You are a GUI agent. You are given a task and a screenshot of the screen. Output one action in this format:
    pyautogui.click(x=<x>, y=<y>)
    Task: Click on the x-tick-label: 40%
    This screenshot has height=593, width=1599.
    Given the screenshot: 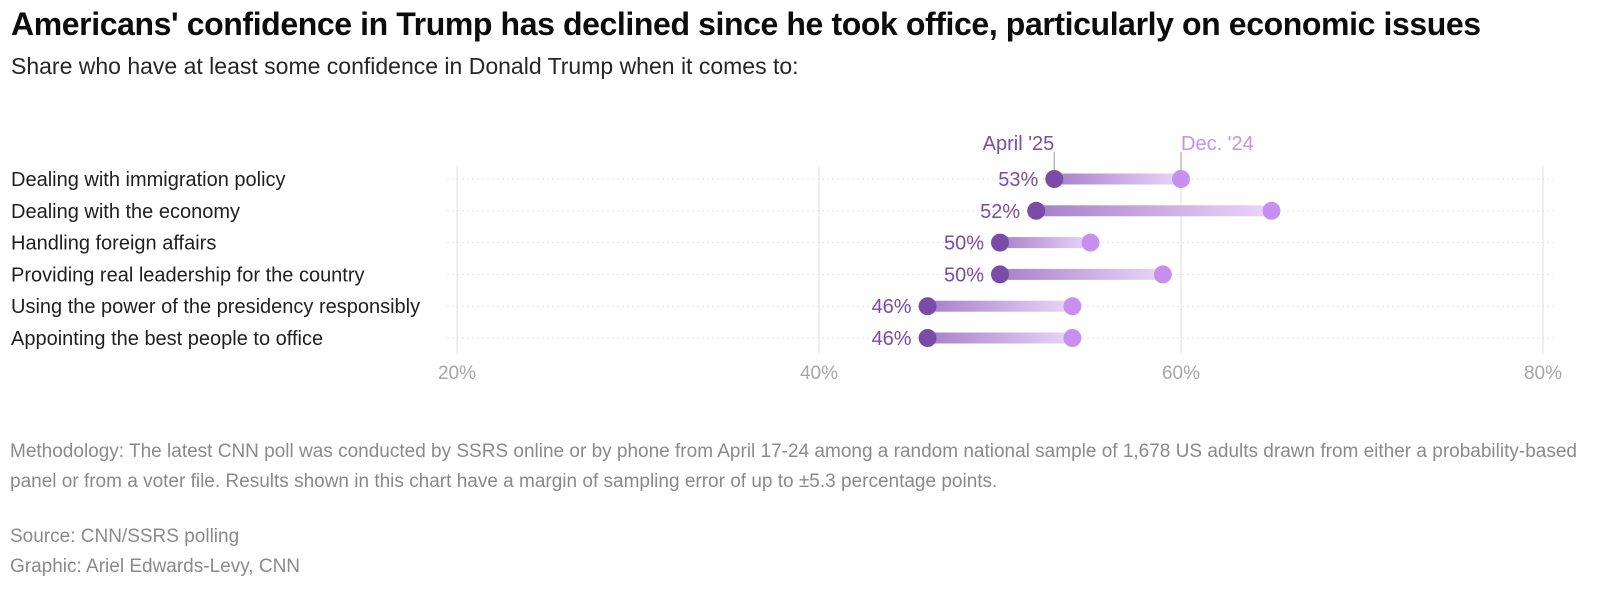 What is the action you would take?
    pyautogui.click(x=819, y=373)
    